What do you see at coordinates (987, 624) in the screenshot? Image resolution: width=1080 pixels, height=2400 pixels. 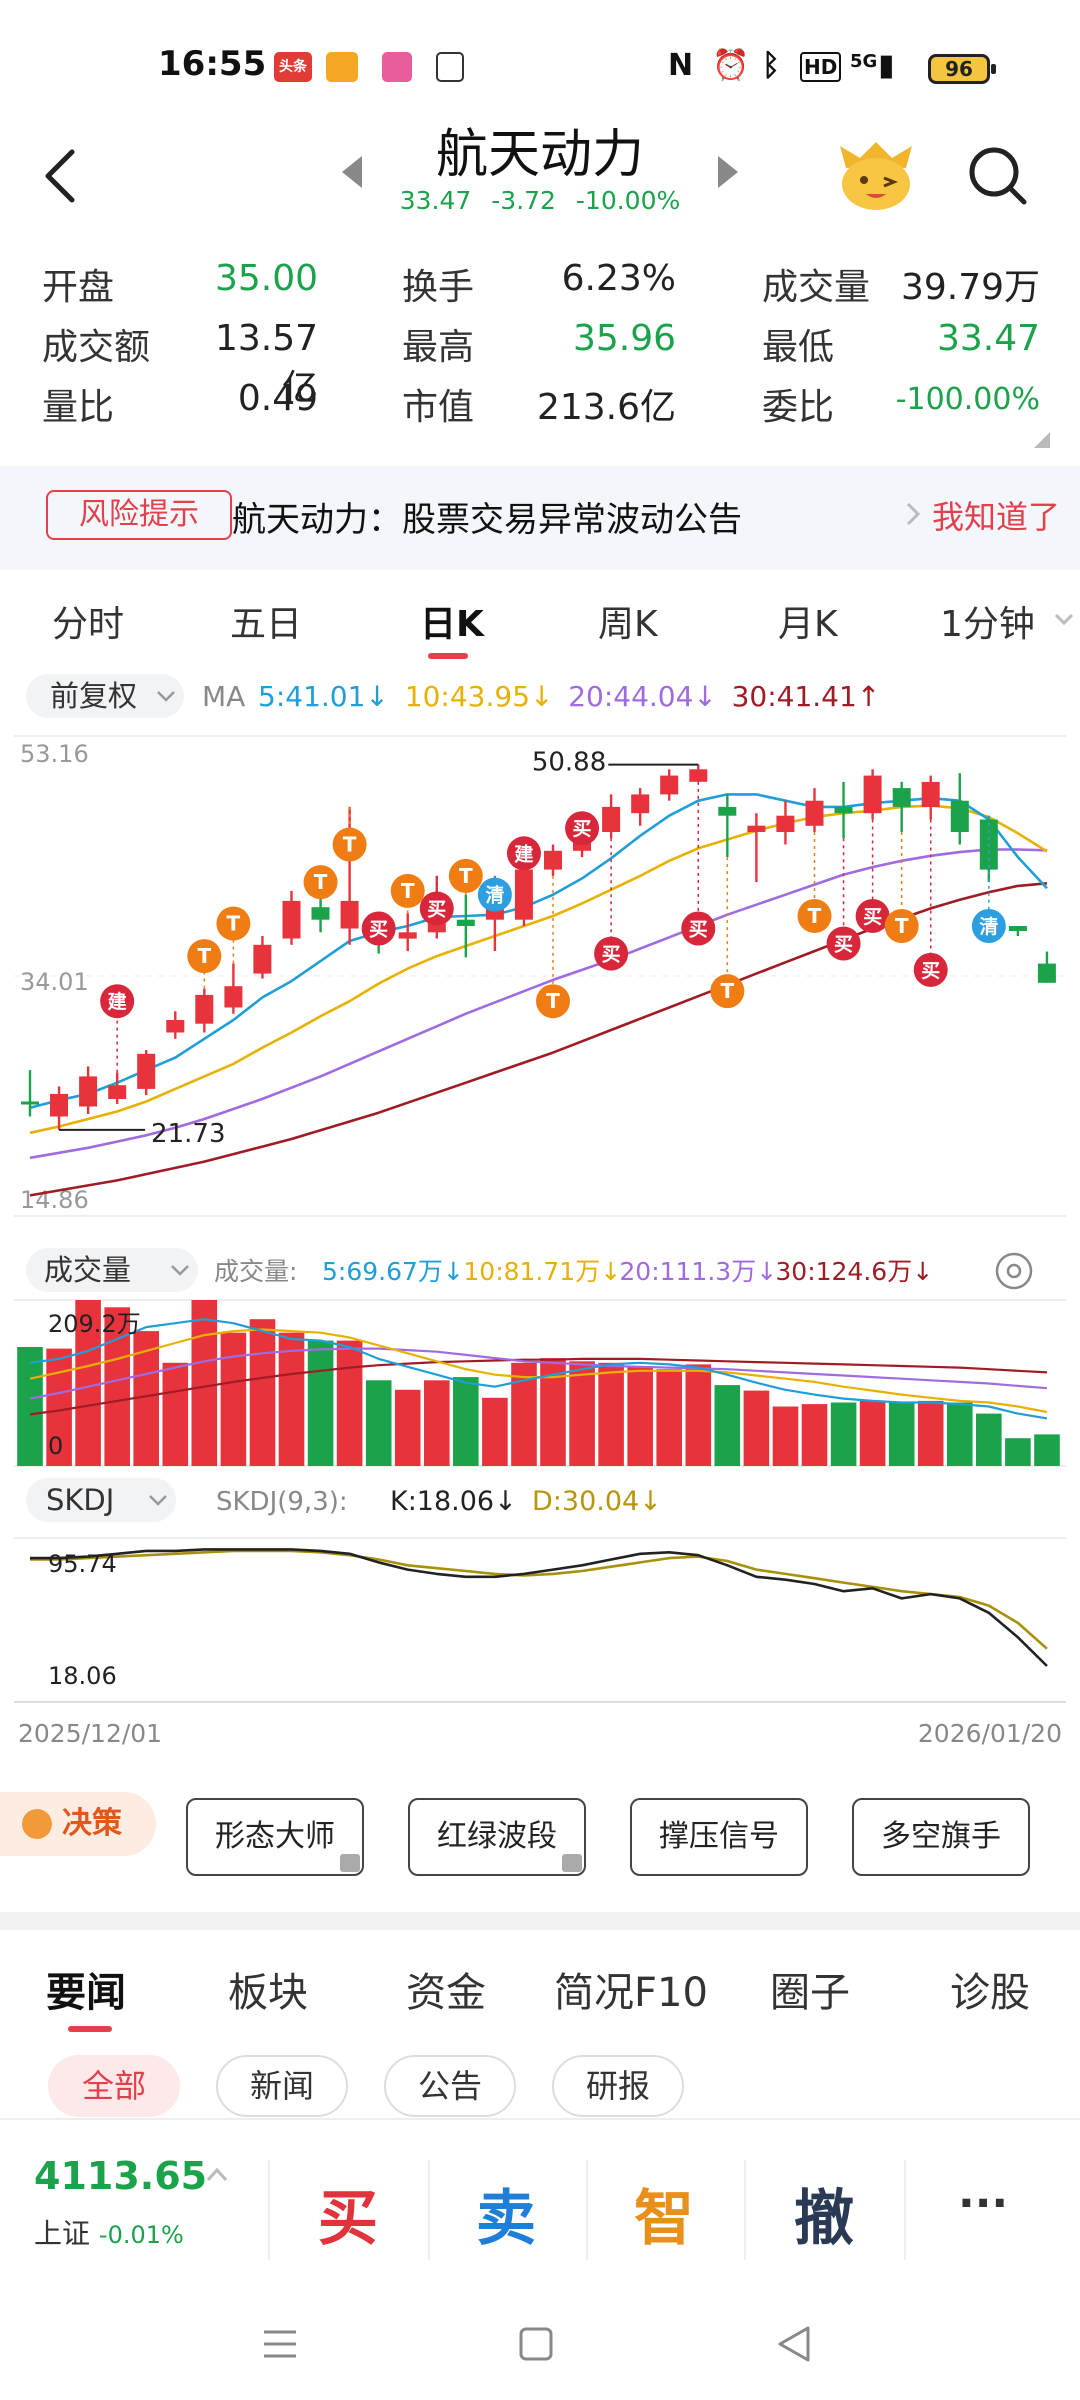 I see `tab-one-minute: 1分钟` at bounding box center [987, 624].